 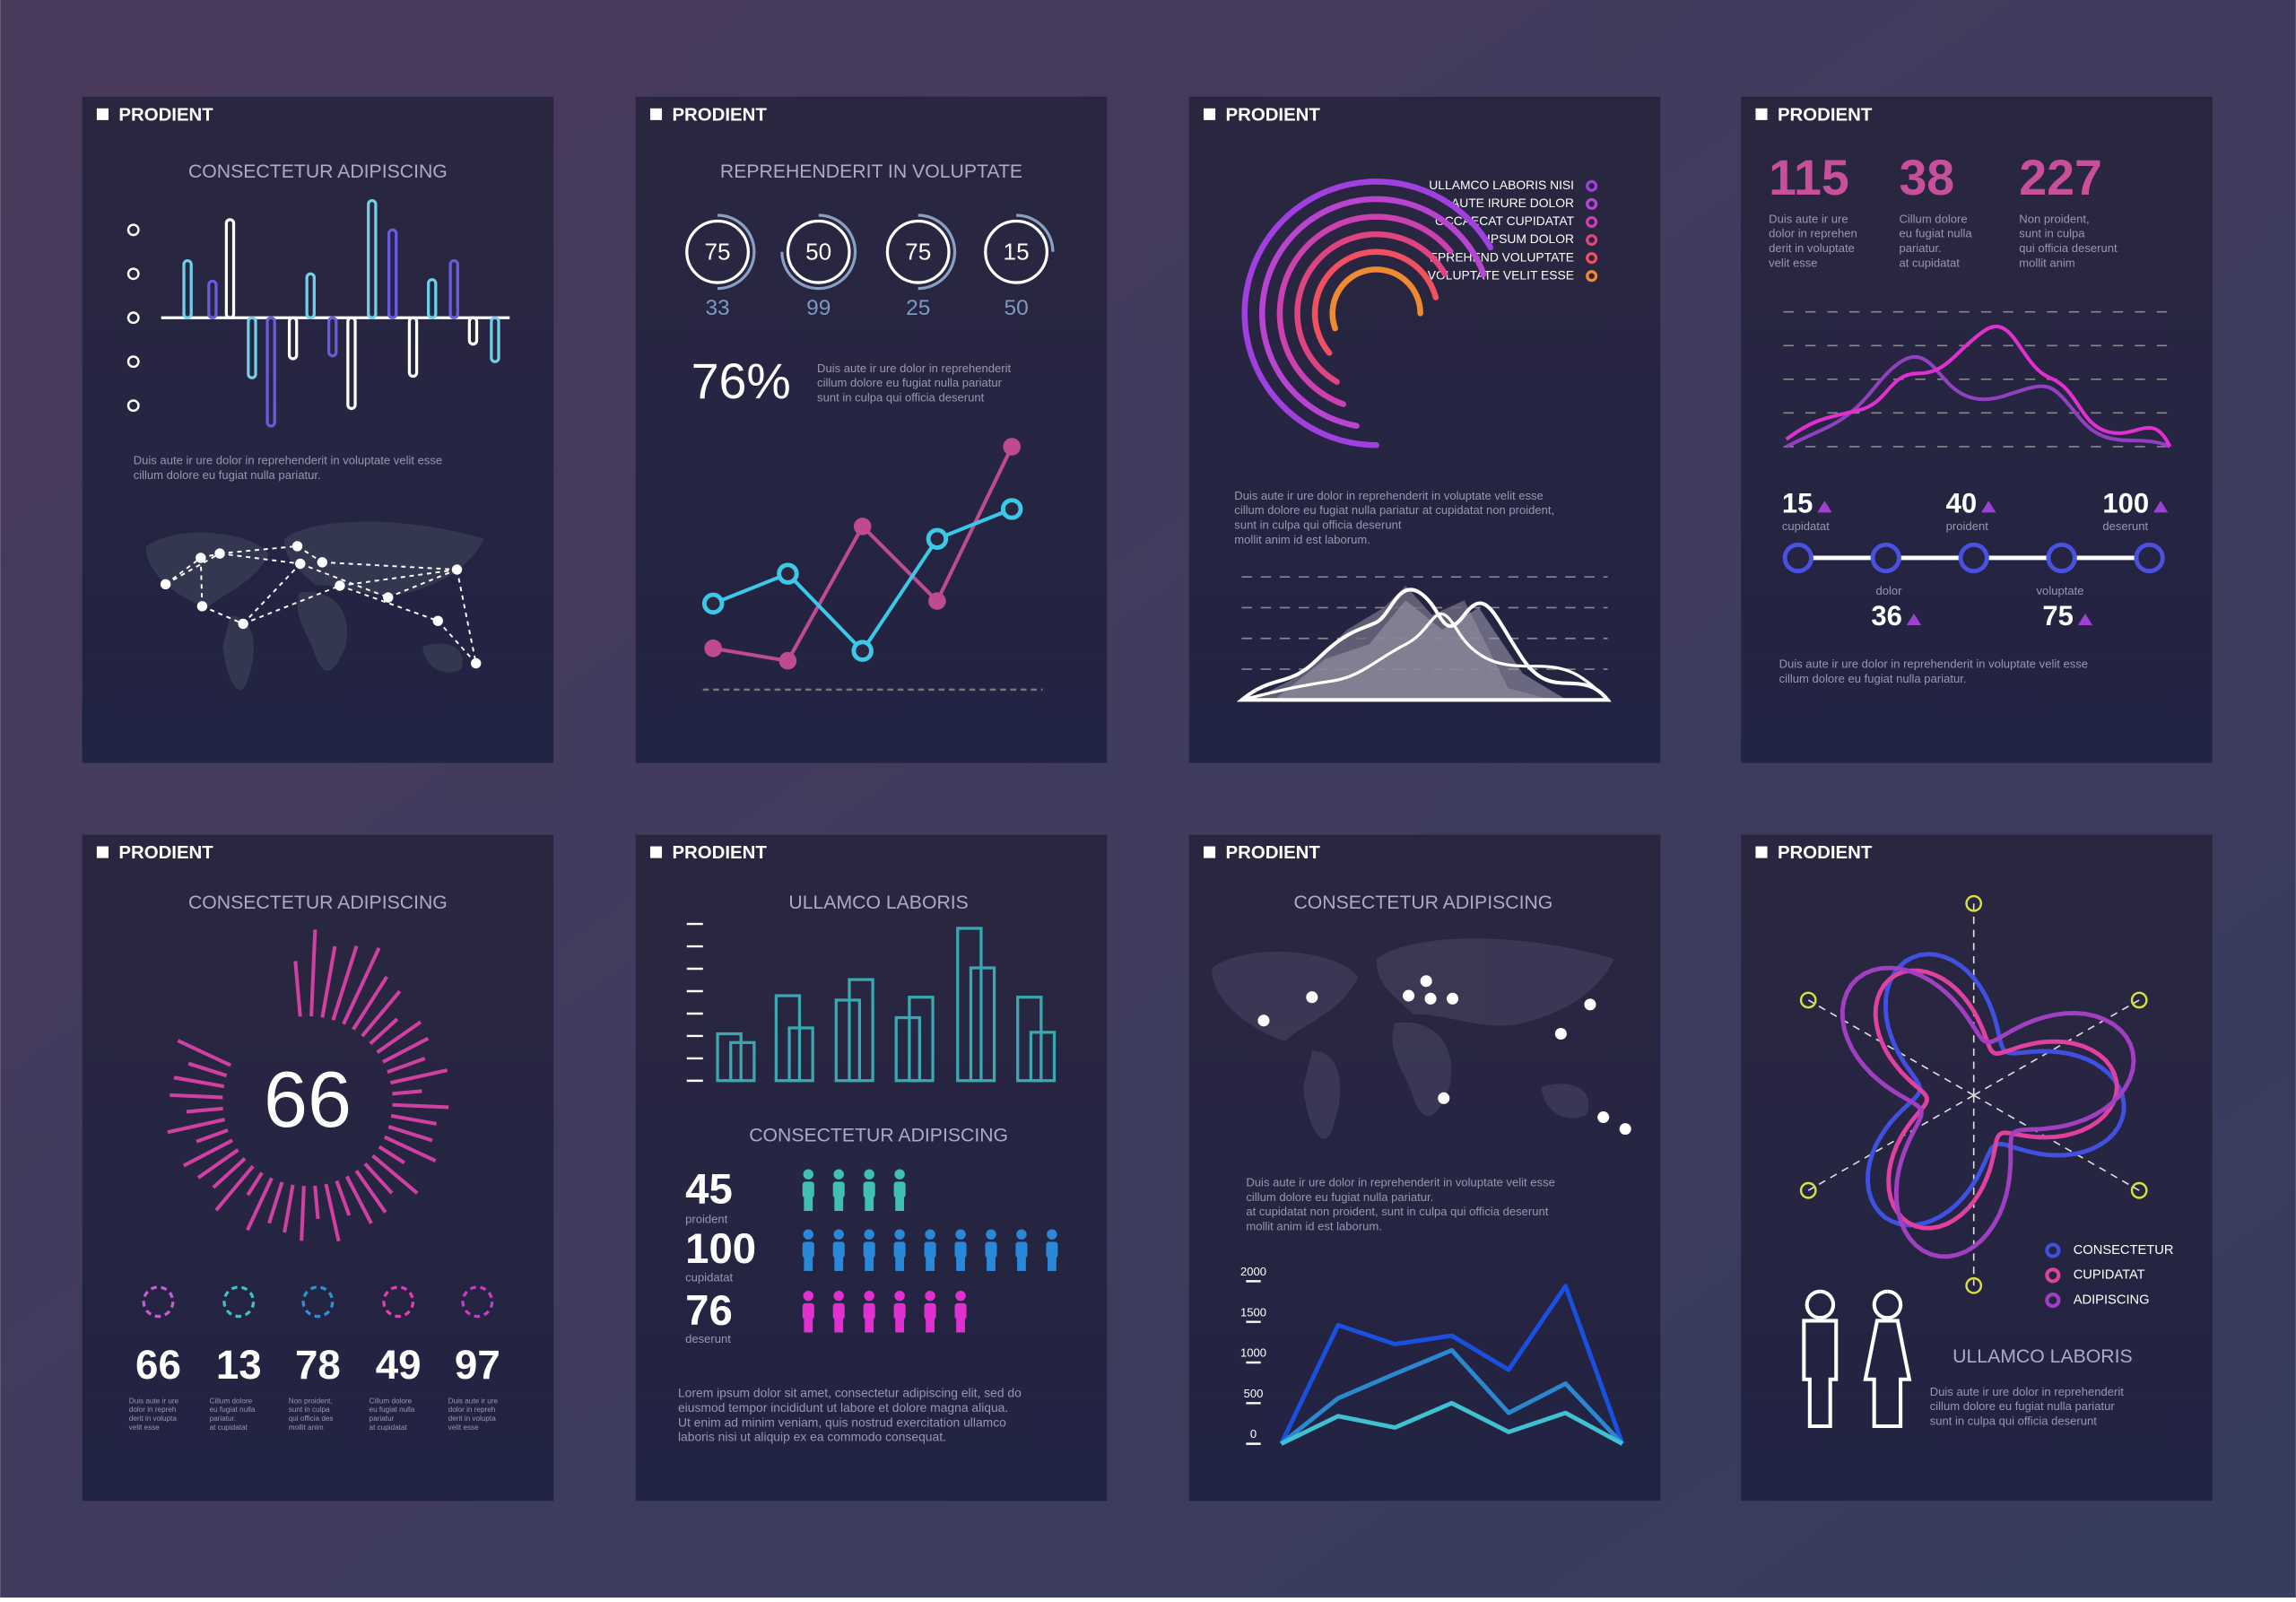 What do you see at coordinates (1978, 386) in the screenshot?
I see `wave` at bounding box center [1978, 386].